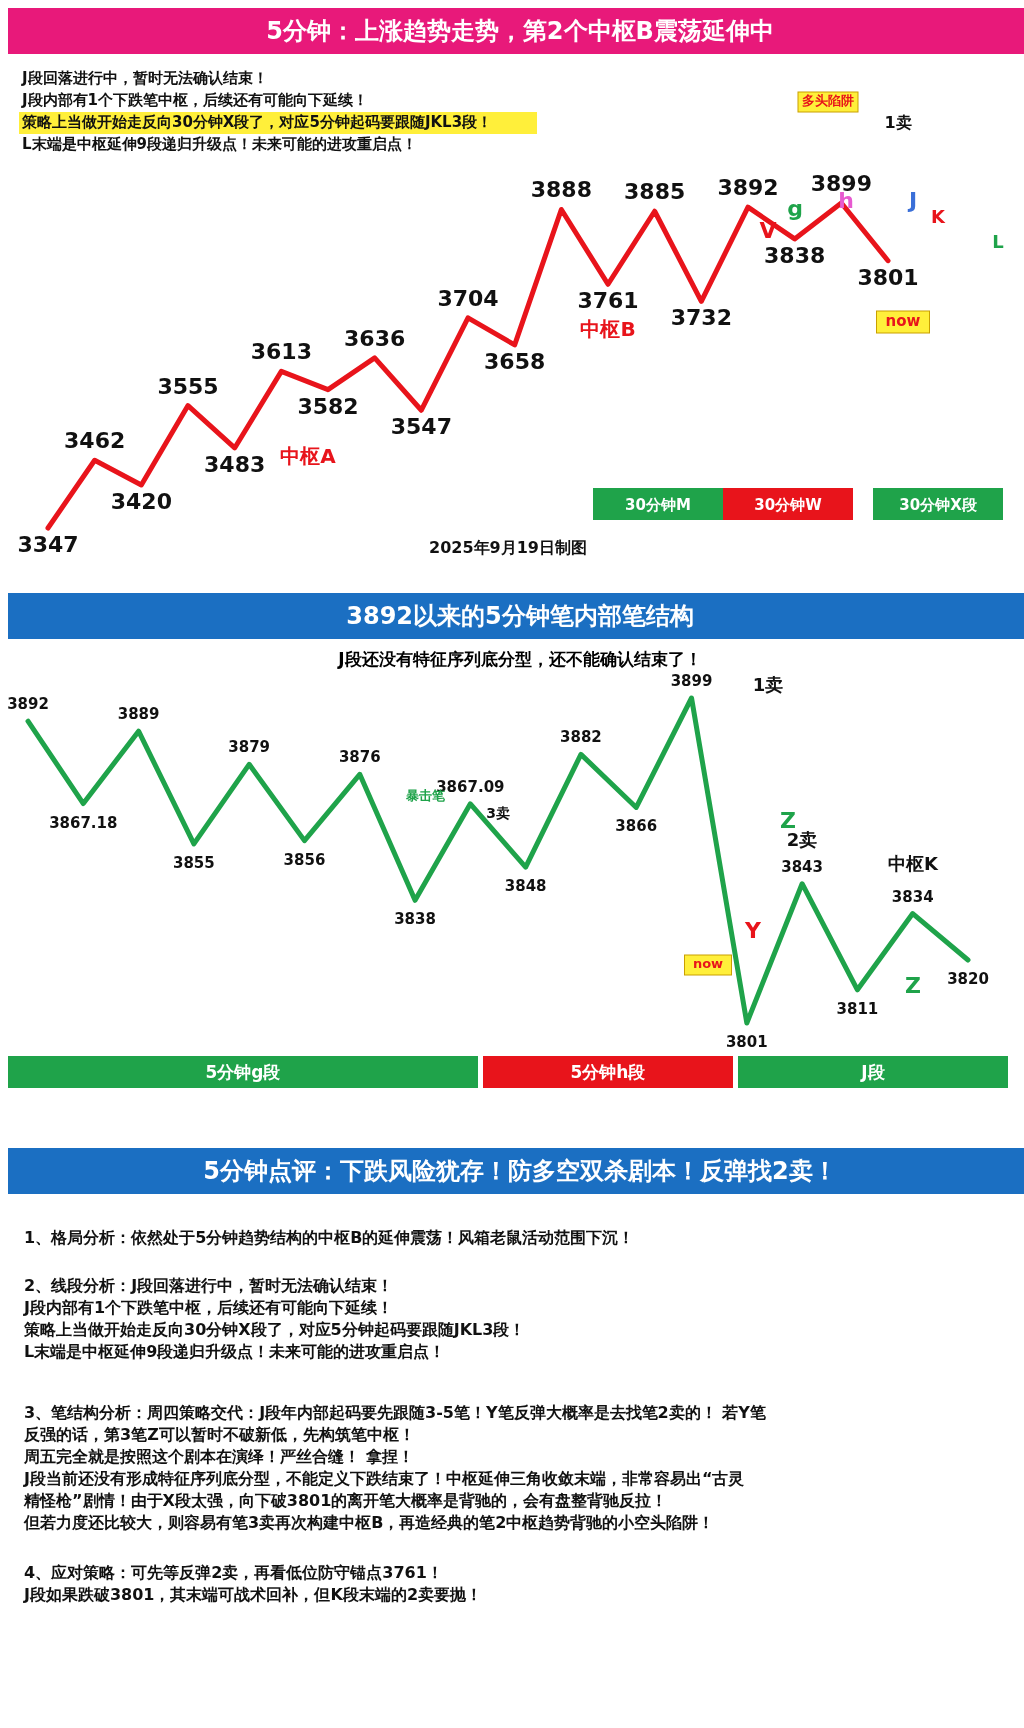 The height and width of the screenshot is (1728, 1024). What do you see at coordinates (519, 659) in the screenshot?
I see `chart-subtitle: J段还没有特征序列底分型，还不能确认结束了！` at bounding box center [519, 659].